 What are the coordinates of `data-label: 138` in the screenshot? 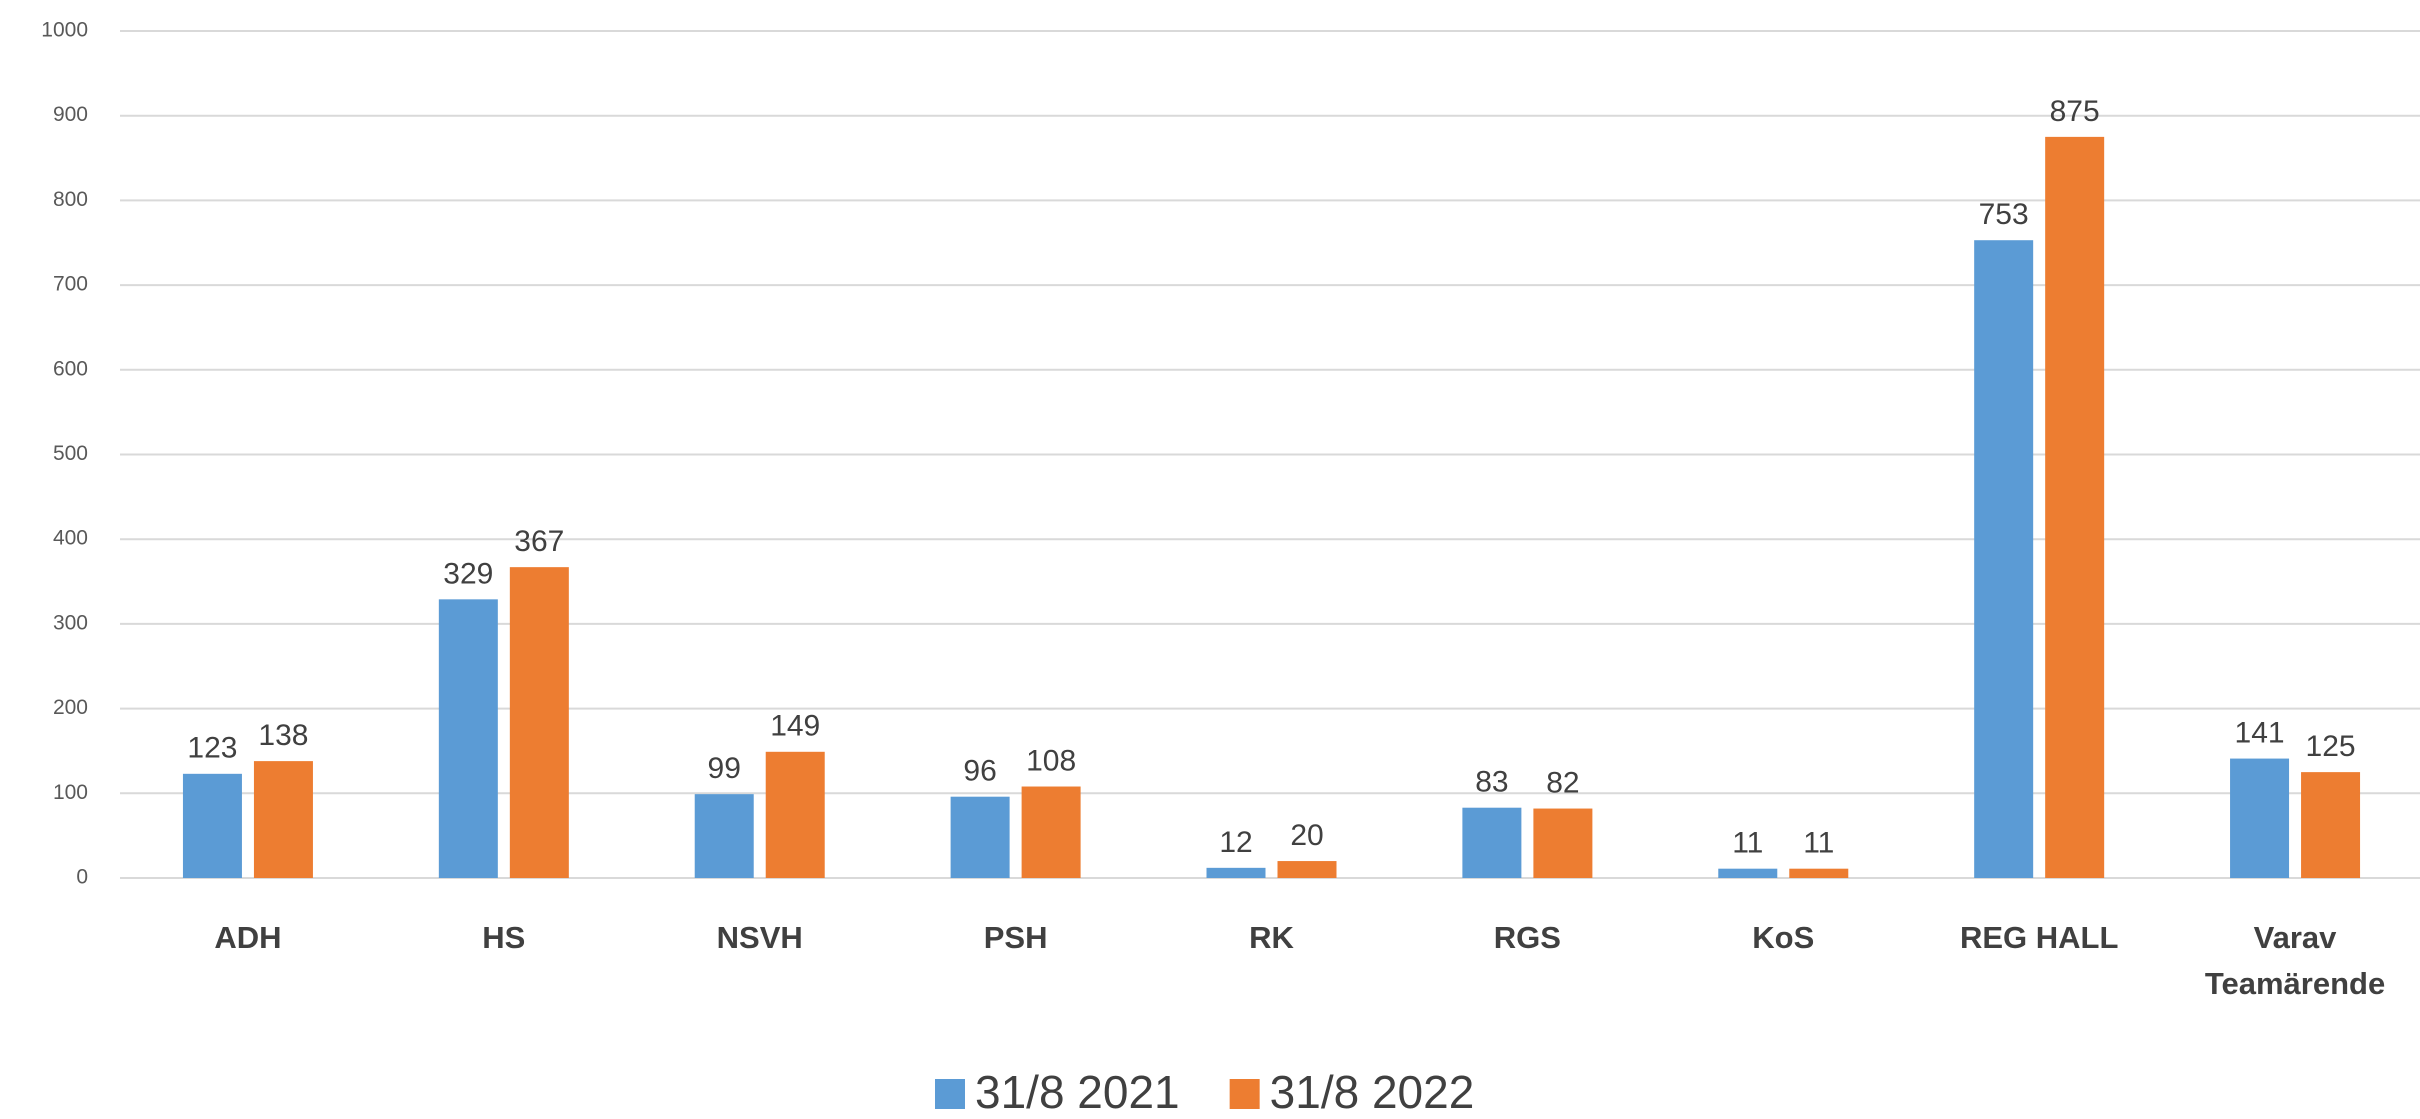 It's located at (283, 735).